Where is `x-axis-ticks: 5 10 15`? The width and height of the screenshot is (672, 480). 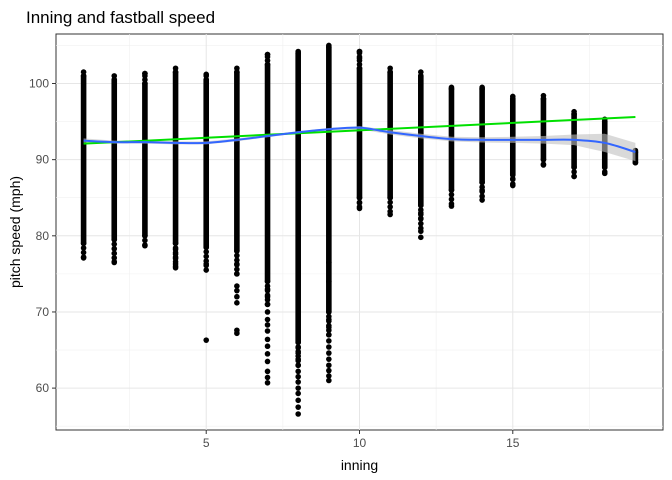 x-axis-ticks: 5 10 15 is located at coordinates (361, 440).